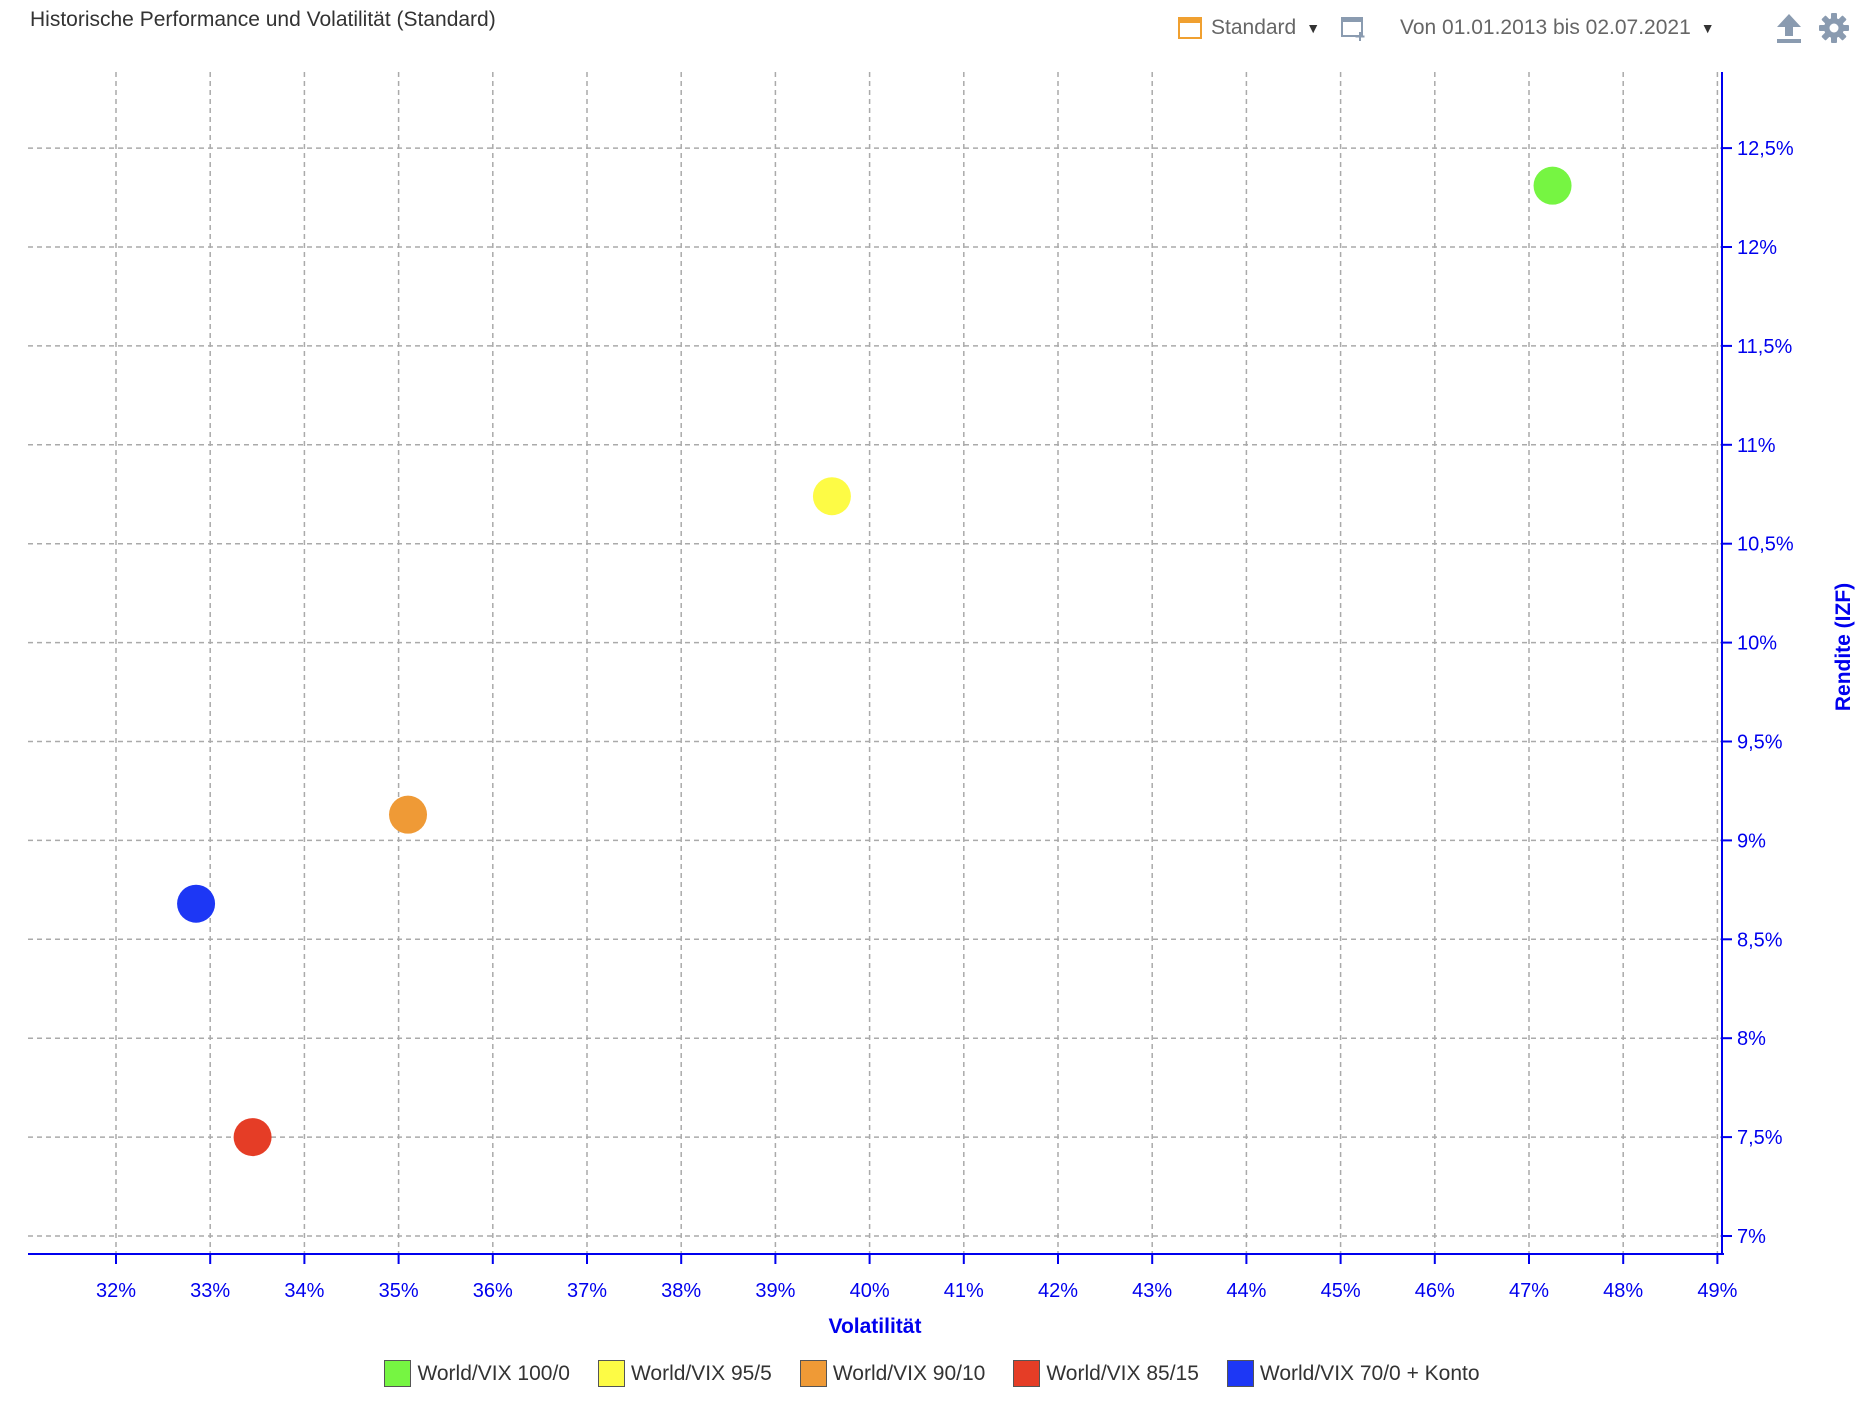  What do you see at coordinates (1545, 27) in the screenshot?
I see `date-range-label: Von 01.01.2013 bis 02.07.2021` at bounding box center [1545, 27].